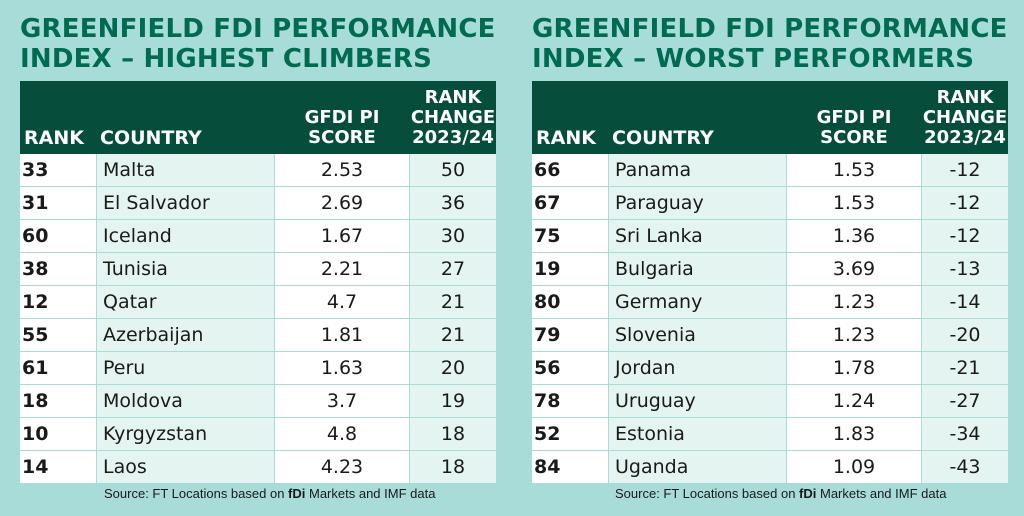  I want to click on rank-cell: 78, so click(570, 401).